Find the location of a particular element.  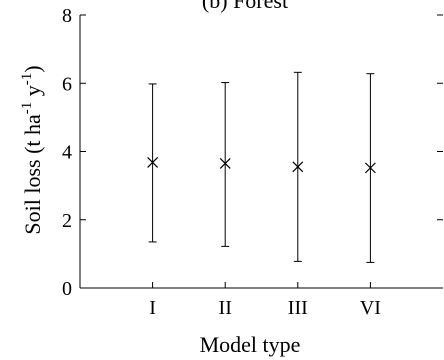

y-axis-label-exp1: -1 is located at coordinates (27, 108).